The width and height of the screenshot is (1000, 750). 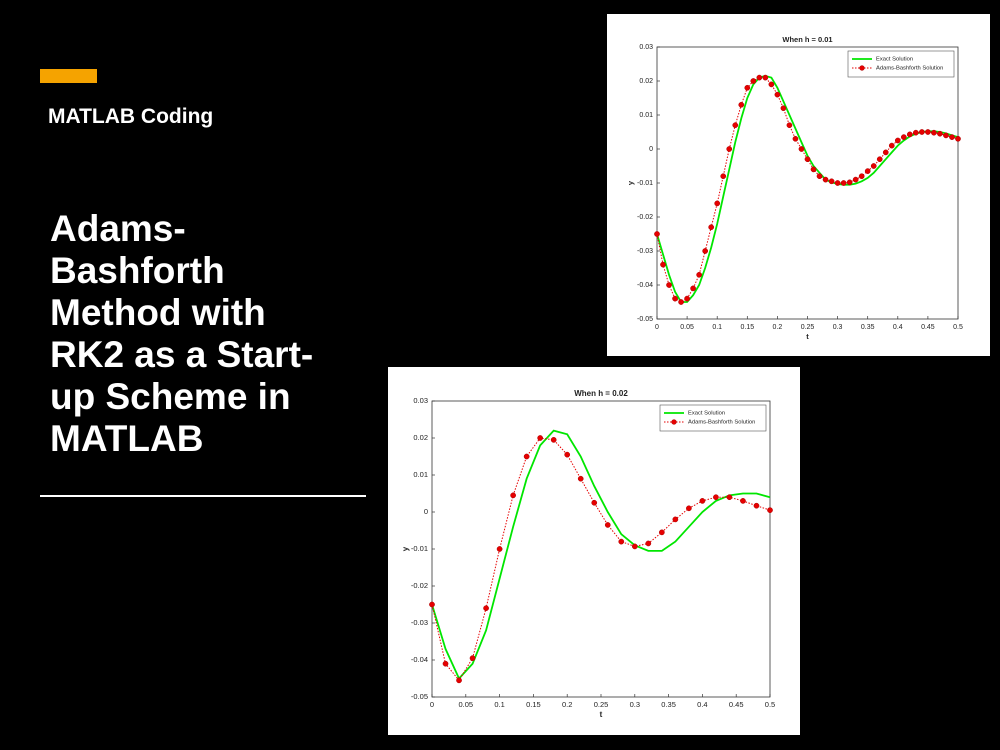 What do you see at coordinates (702, 704) in the screenshot?
I see `x-tick-label: 0.4` at bounding box center [702, 704].